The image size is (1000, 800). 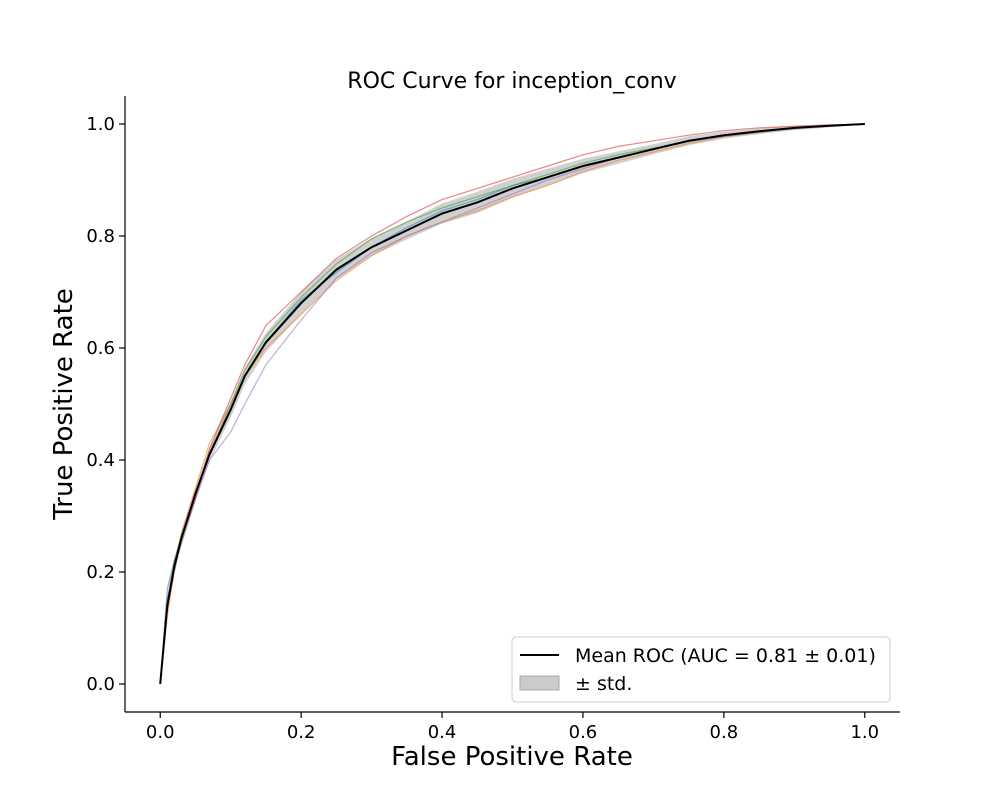 I want to click on y-tick-label: 0.6, so click(x=100, y=348).